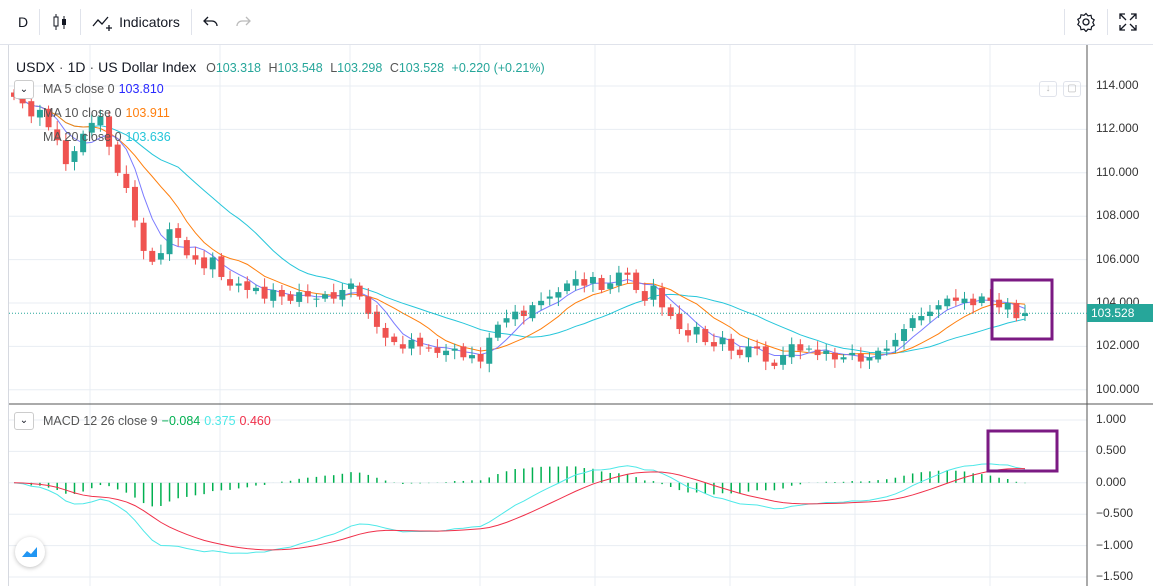 The image size is (1153, 586). Describe the element at coordinates (1128, 22) in the screenshot. I see `fullscreen-button` at that location.